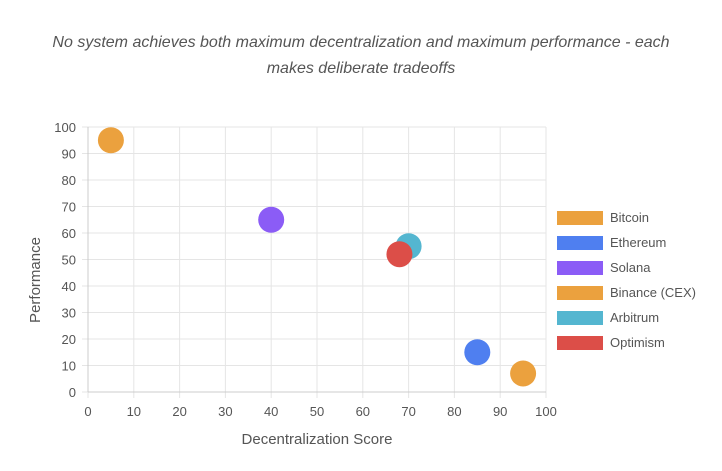  I want to click on point-solana, so click(271, 219).